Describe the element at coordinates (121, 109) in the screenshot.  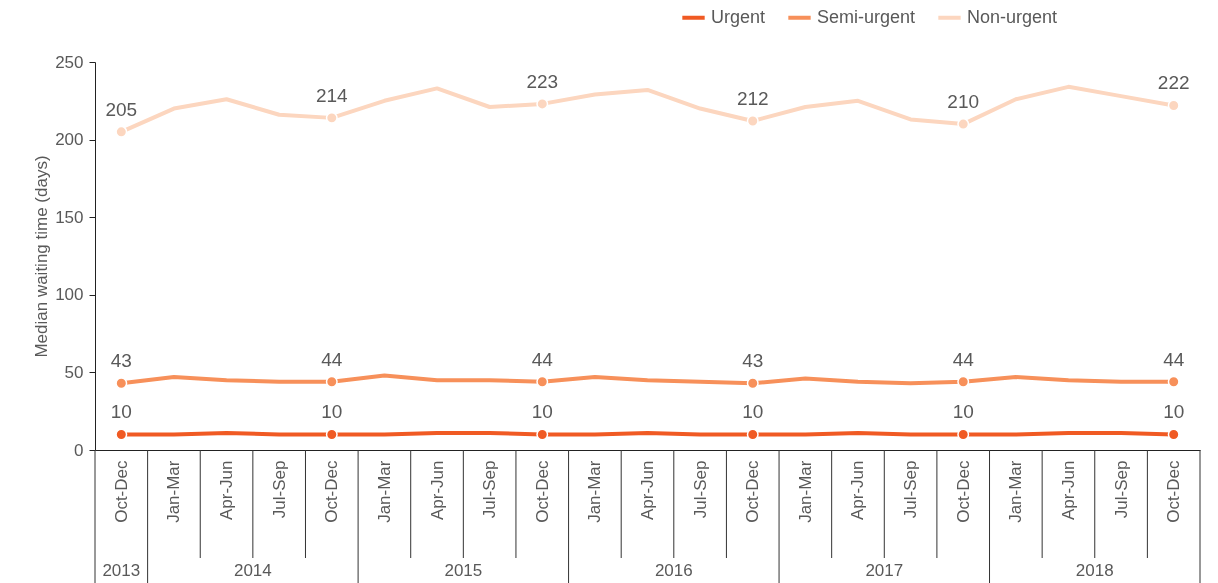
I see `data-label: 205` at that location.